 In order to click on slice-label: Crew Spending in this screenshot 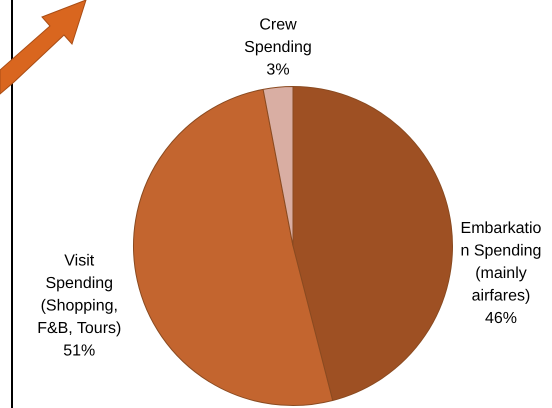, I will do `click(278, 36)`.